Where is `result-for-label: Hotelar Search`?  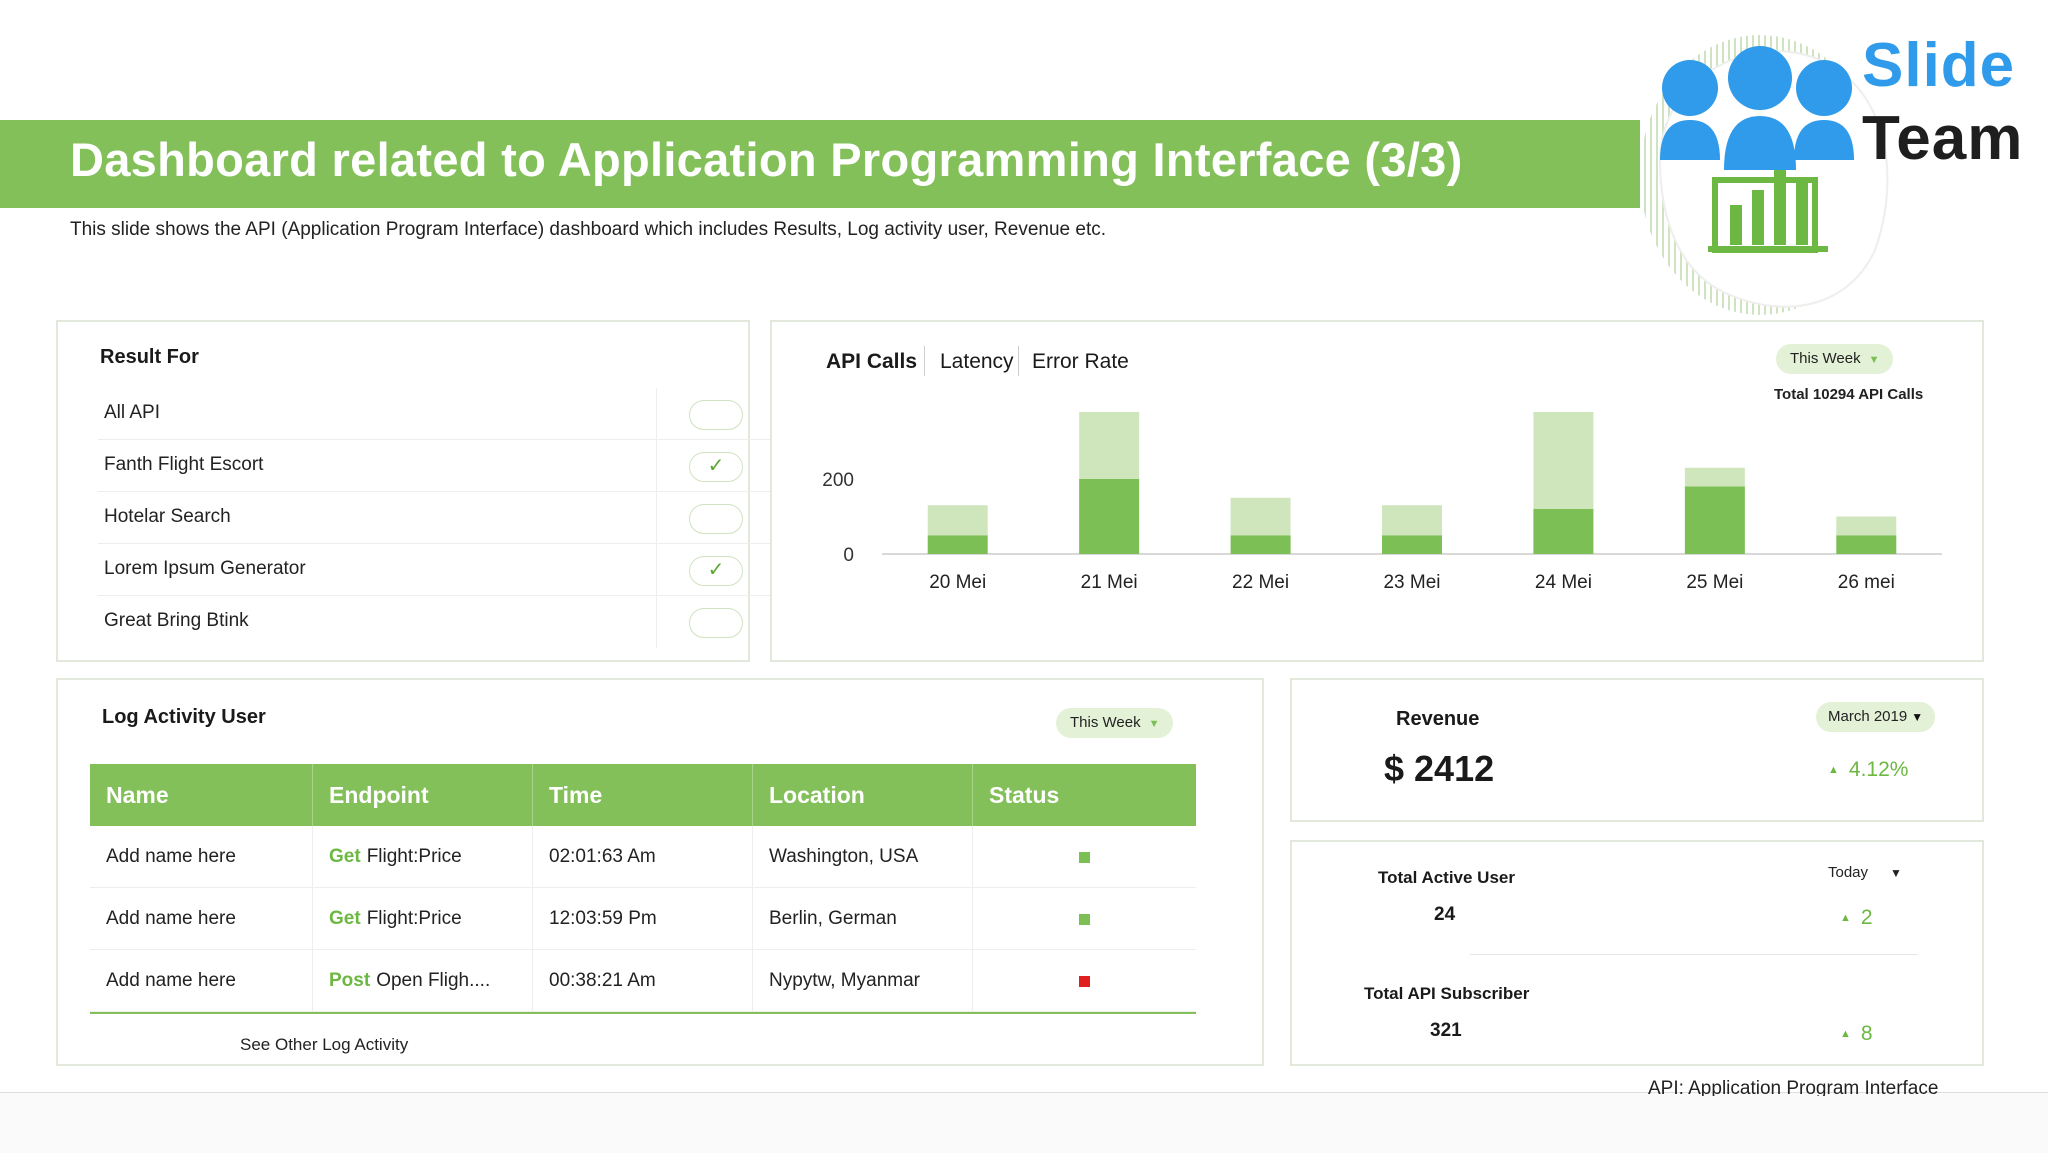
result-for-label: Hotelar Search is located at coordinates (167, 516).